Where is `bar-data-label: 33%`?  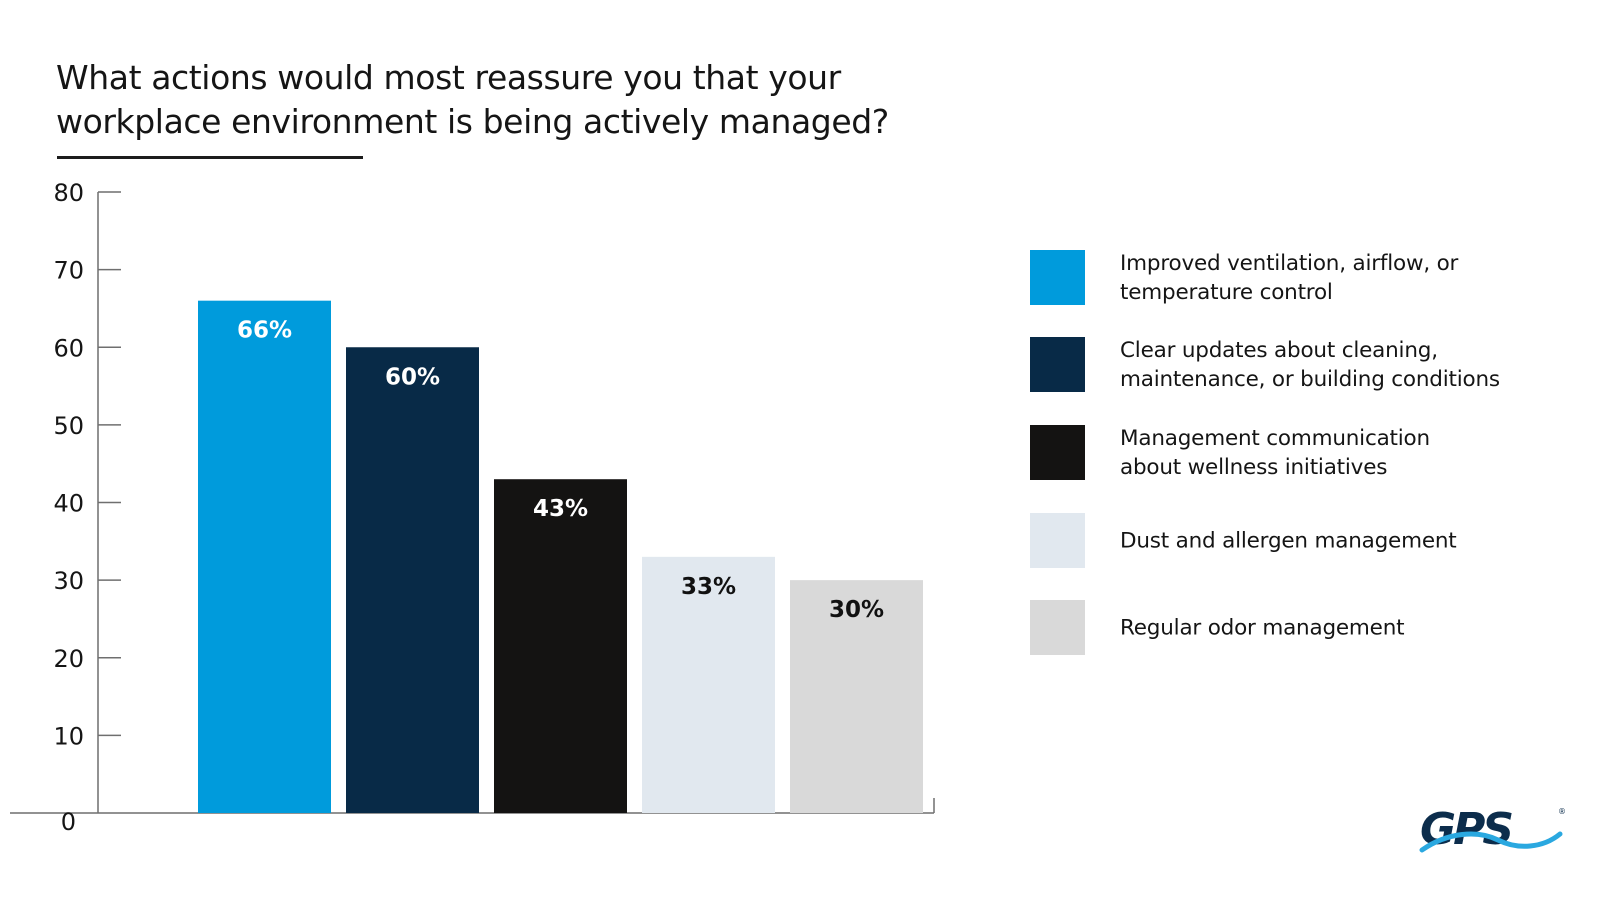 bar-data-label: 33% is located at coordinates (708, 587).